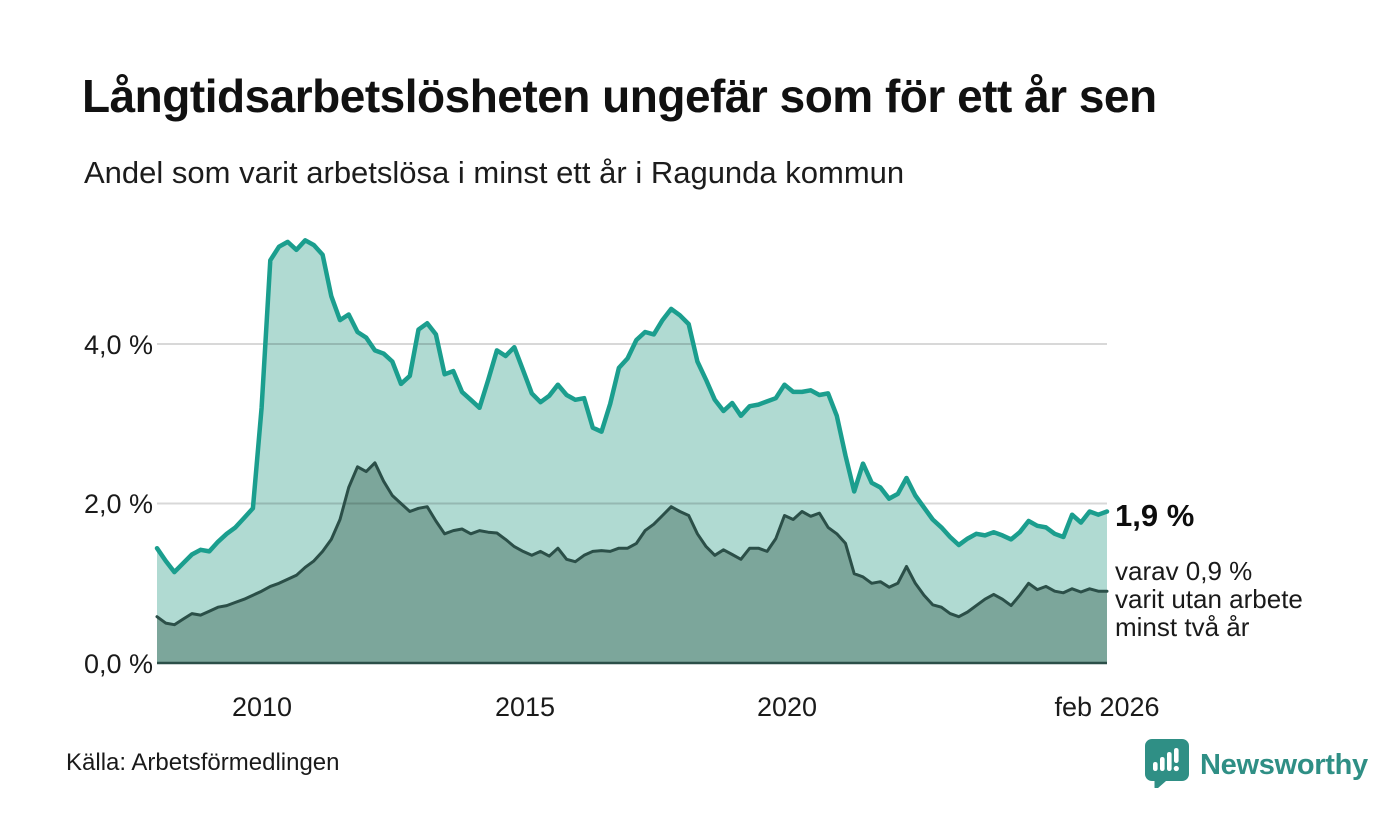 The width and height of the screenshot is (1400, 840). What do you see at coordinates (1155, 515) in the screenshot?
I see `end-value-label: 1,9 %` at bounding box center [1155, 515].